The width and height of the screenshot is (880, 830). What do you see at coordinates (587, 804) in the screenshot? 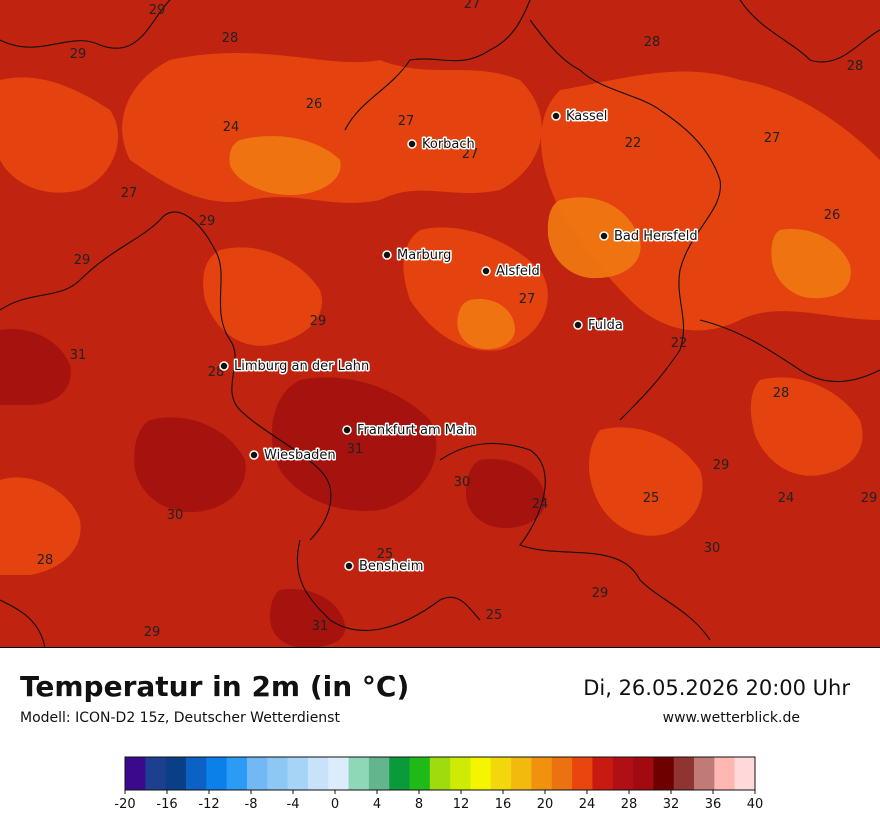
I see `legend-tick-label: 24` at bounding box center [587, 804].